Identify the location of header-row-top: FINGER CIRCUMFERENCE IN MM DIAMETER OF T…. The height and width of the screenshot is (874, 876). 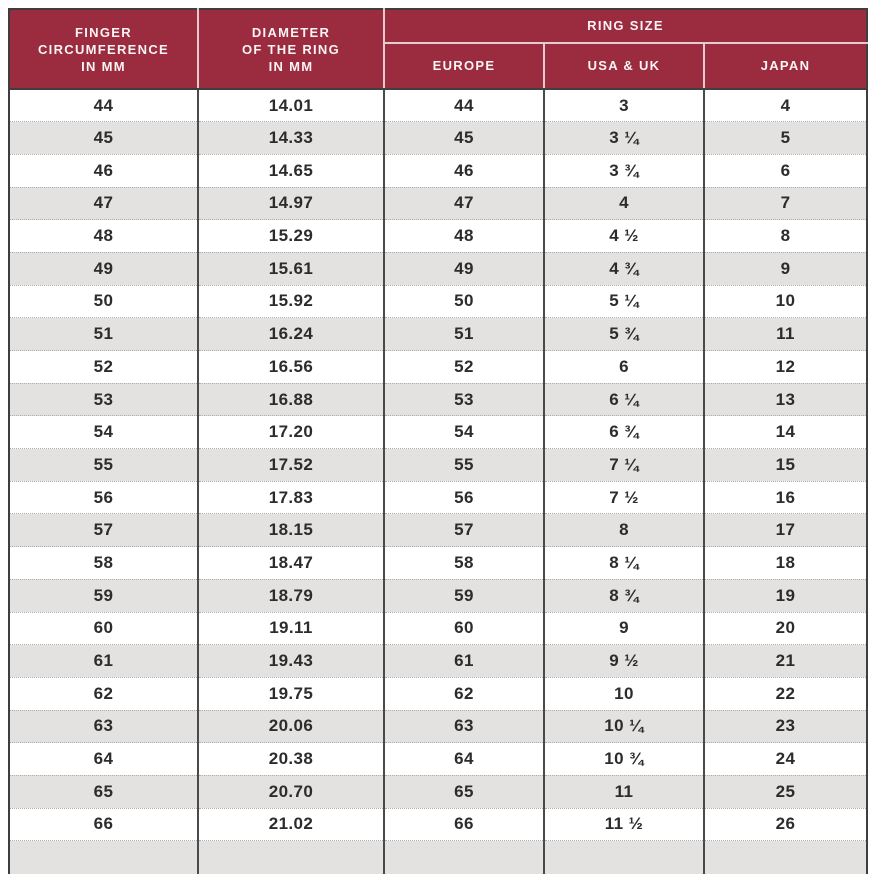
(438, 49).